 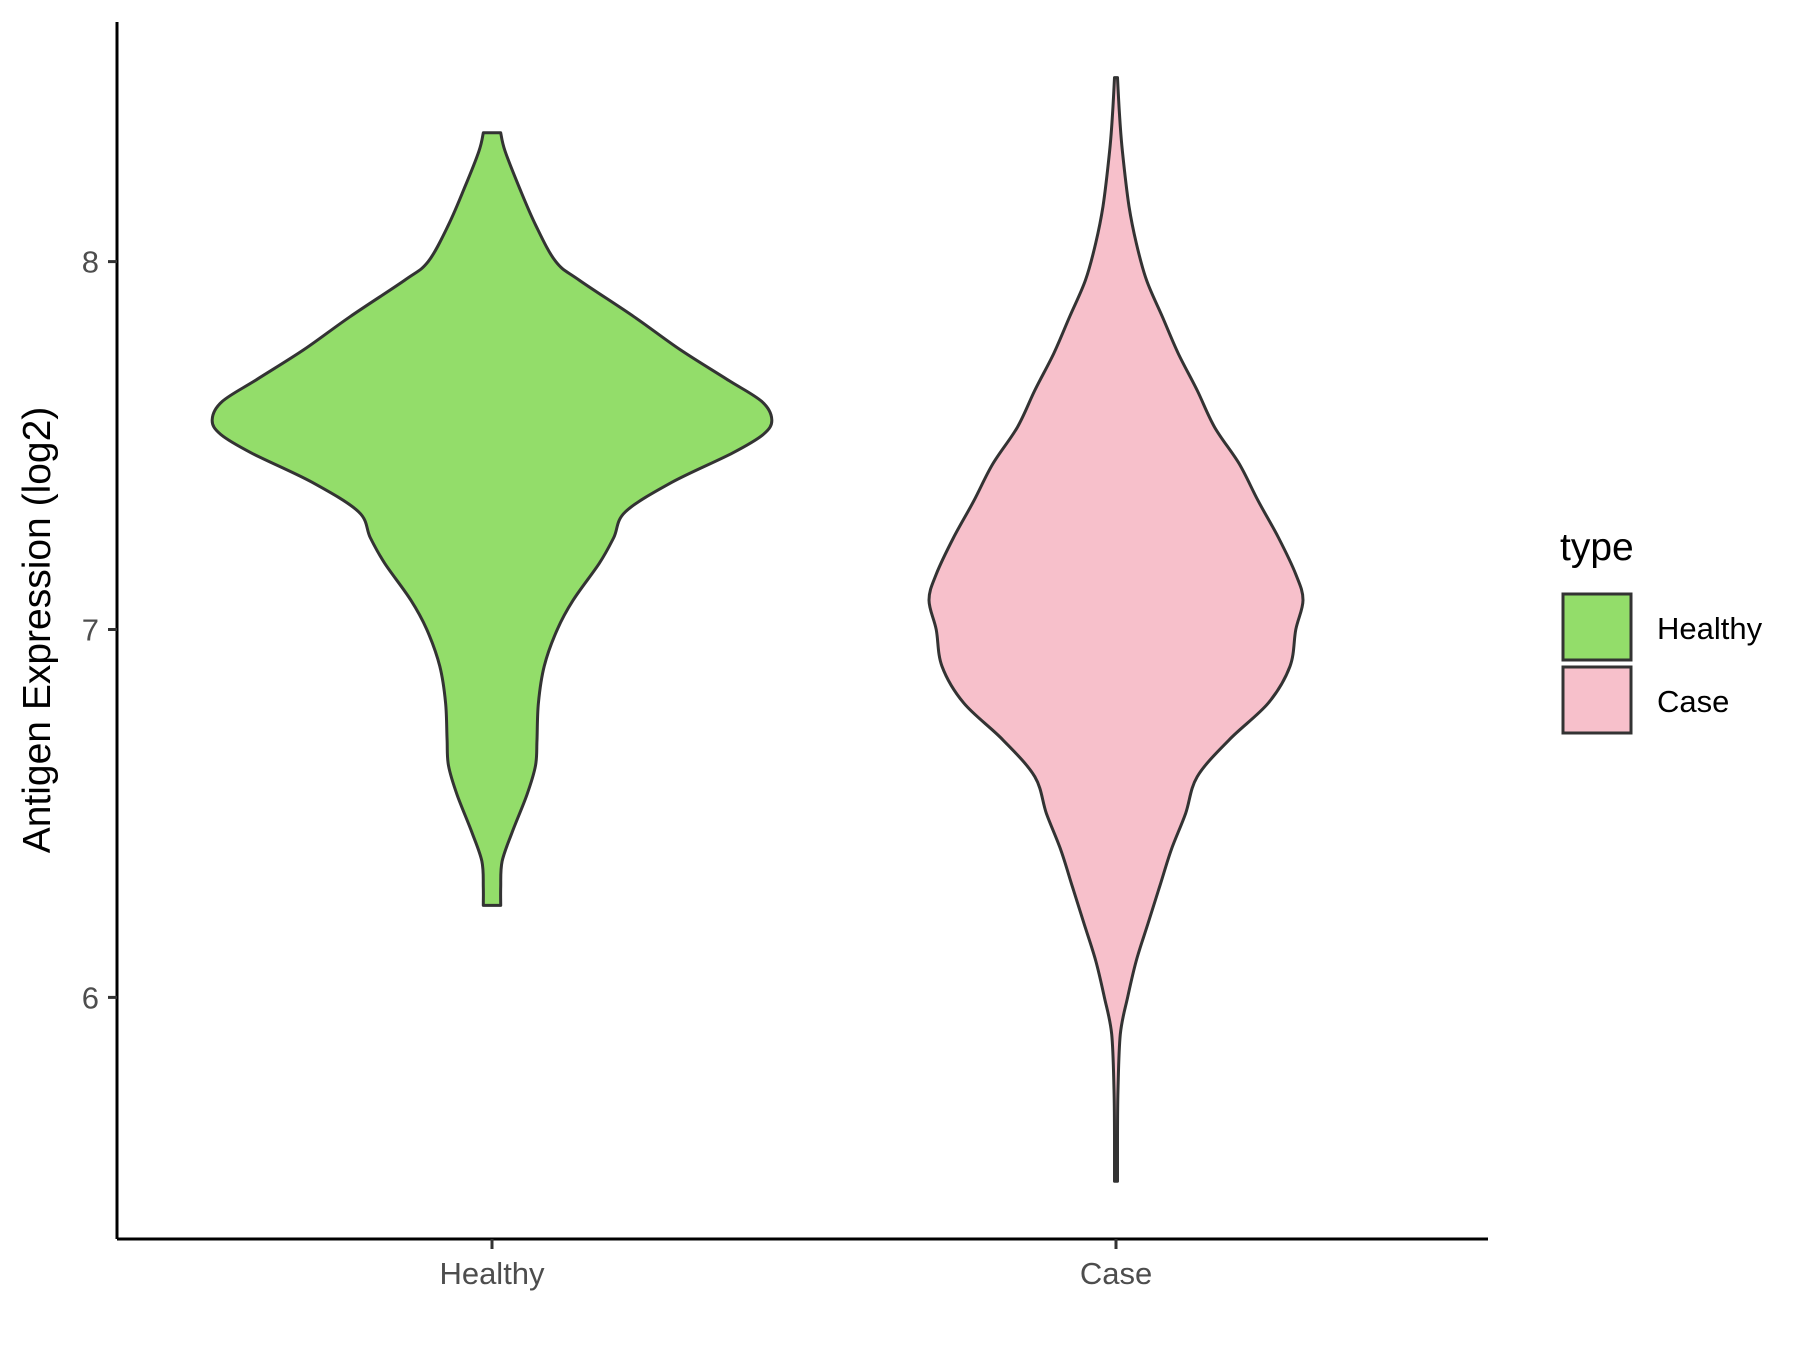 What do you see at coordinates (795, 1265) in the screenshot?
I see `x-axis-ticks: Healthy Case` at bounding box center [795, 1265].